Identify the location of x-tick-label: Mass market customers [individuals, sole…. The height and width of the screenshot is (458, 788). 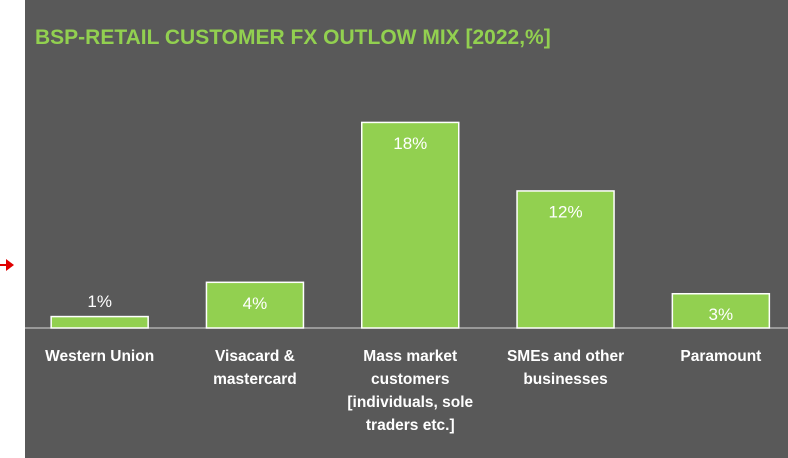
(410, 391).